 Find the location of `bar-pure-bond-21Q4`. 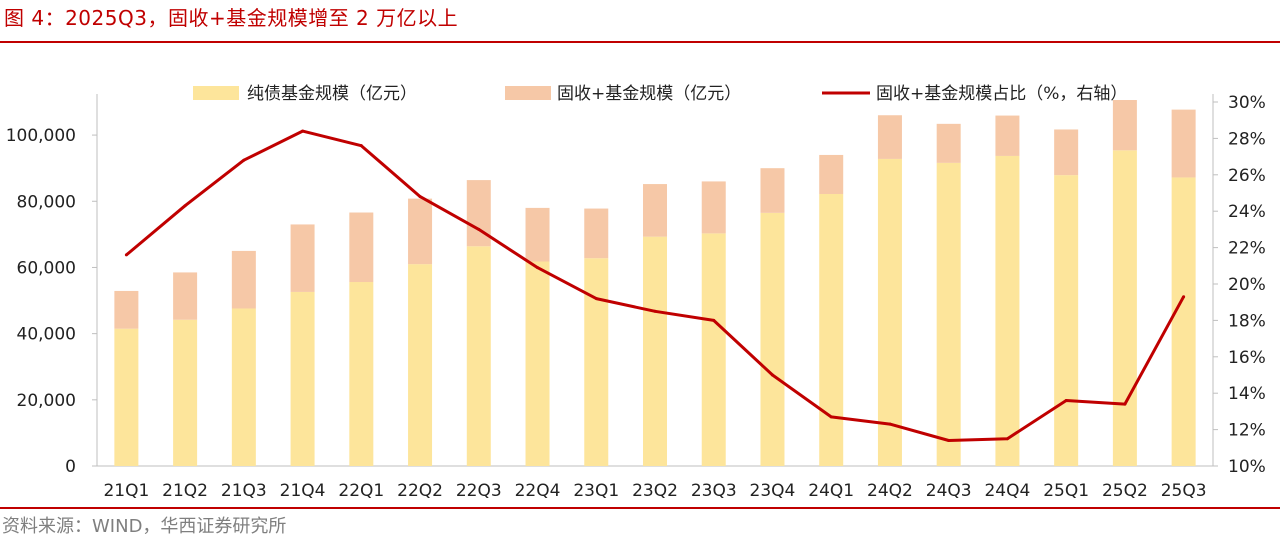

bar-pure-bond-21Q4 is located at coordinates (302, 378).